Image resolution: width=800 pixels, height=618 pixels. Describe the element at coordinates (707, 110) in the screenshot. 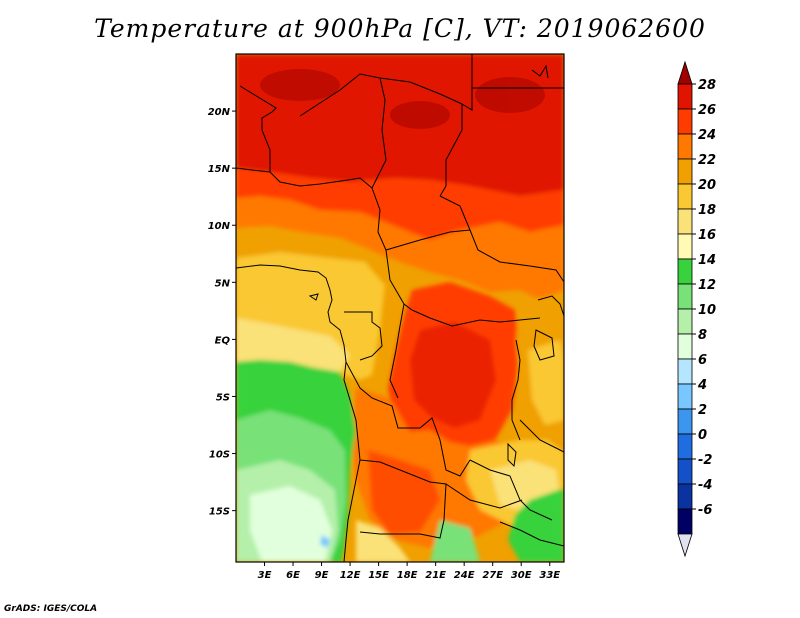

I see `colorbar-label: 26` at that location.